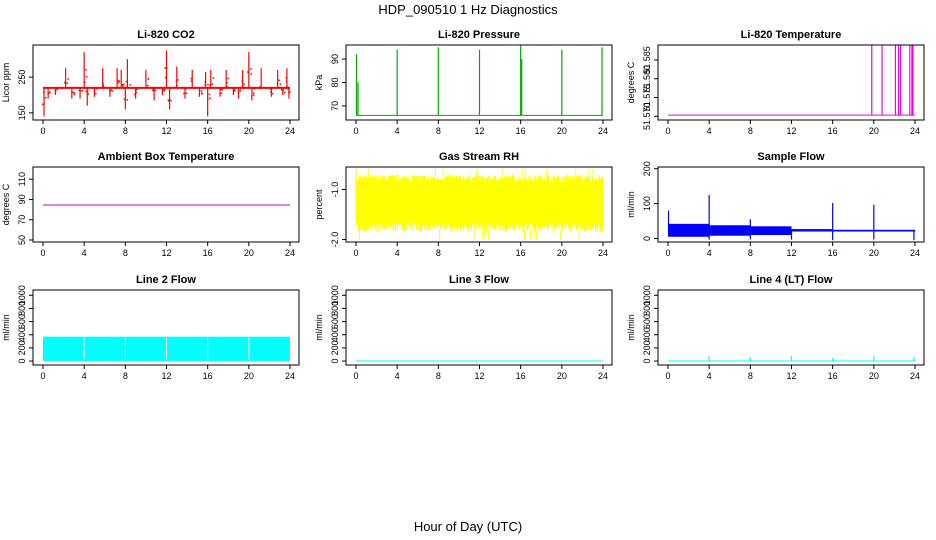 This screenshot has height=540, width=936. What do you see at coordinates (6, 83) in the screenshot?
I see `y-axis-label: Licor ppm` at bounding box center [6, 83].